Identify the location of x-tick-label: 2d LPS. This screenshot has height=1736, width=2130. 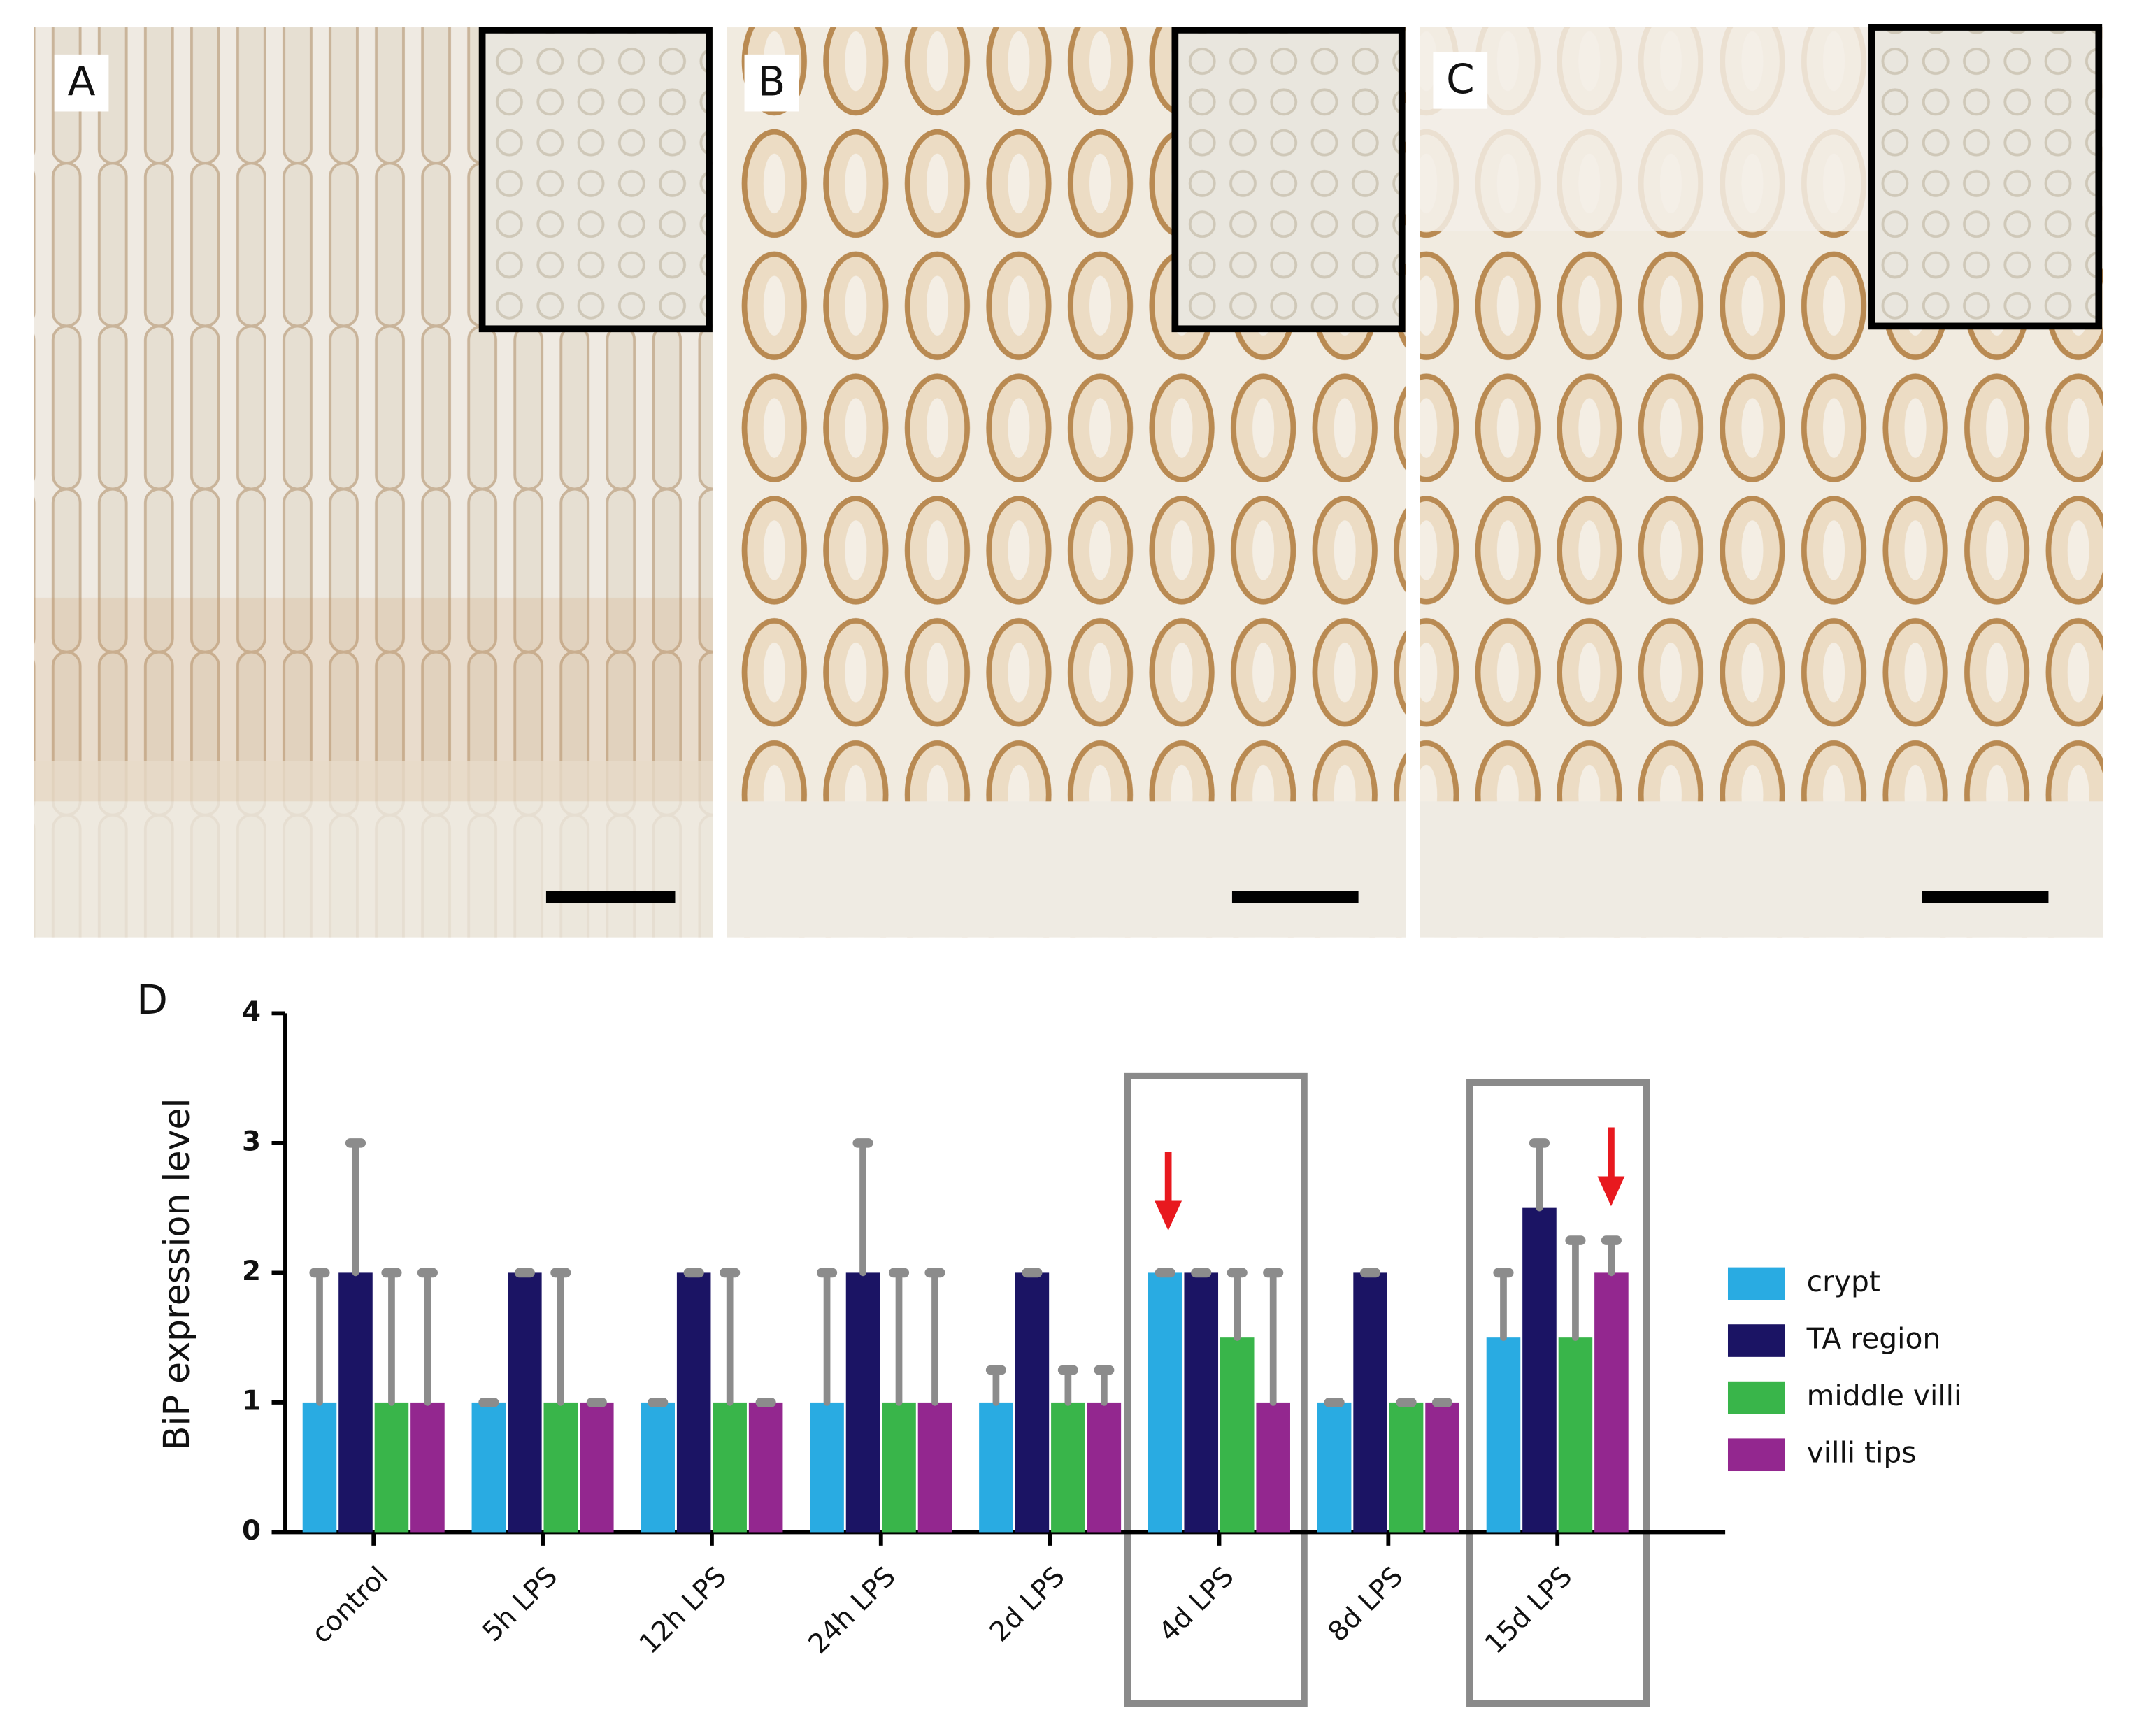
(1027, 1604).